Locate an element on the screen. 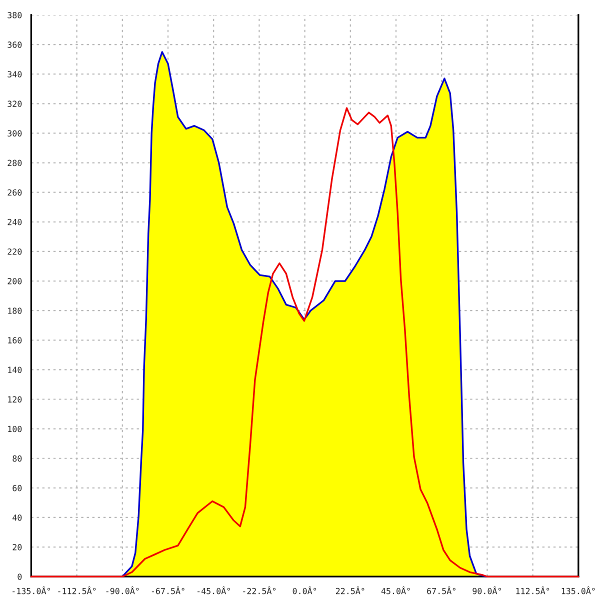  x-tick-label: 0.0Â° is located at coordinates (304, 590).